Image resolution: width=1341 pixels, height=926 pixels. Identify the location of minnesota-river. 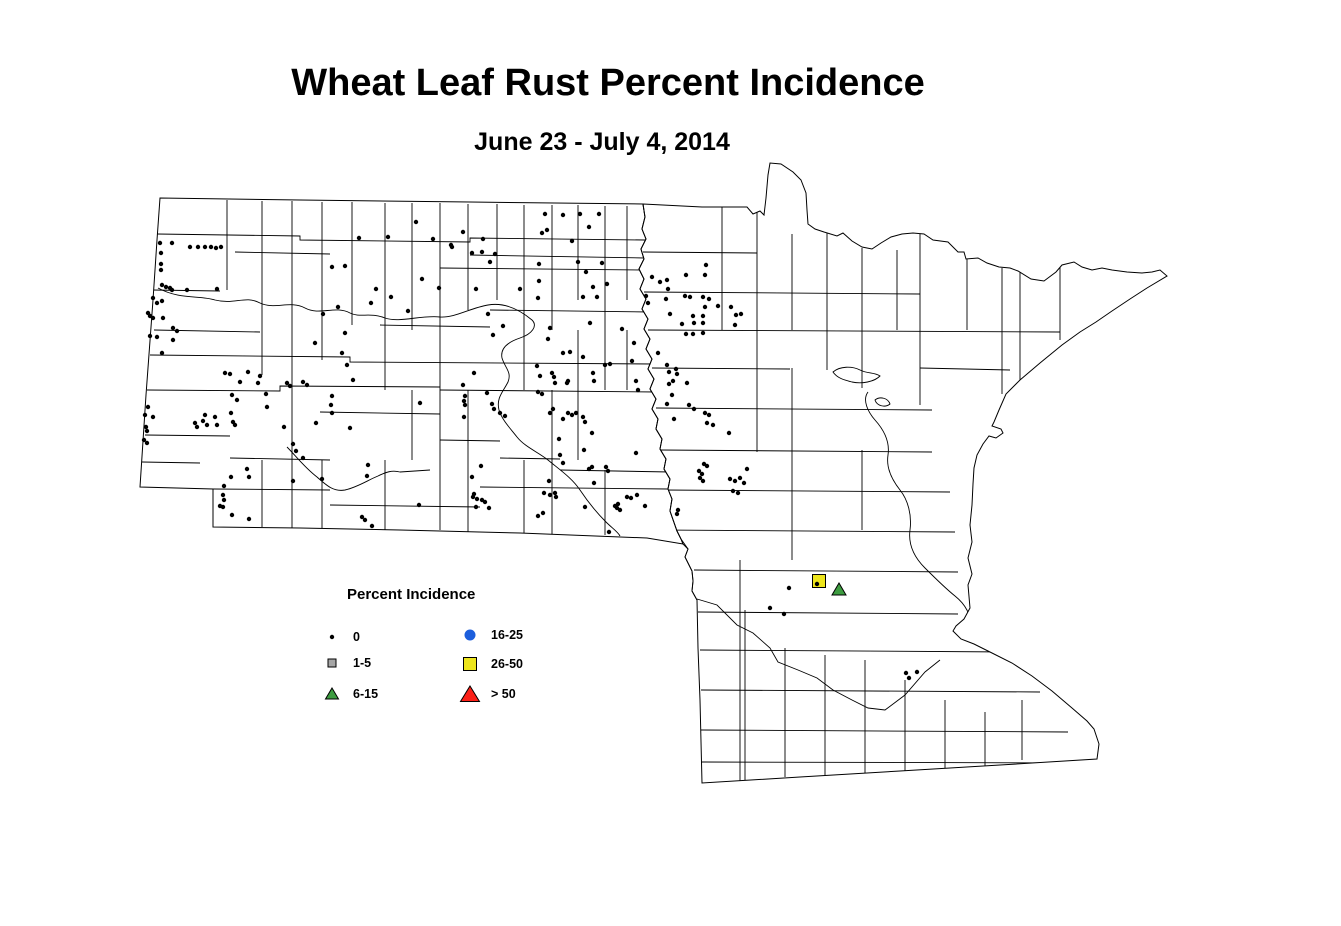
(818, 654).